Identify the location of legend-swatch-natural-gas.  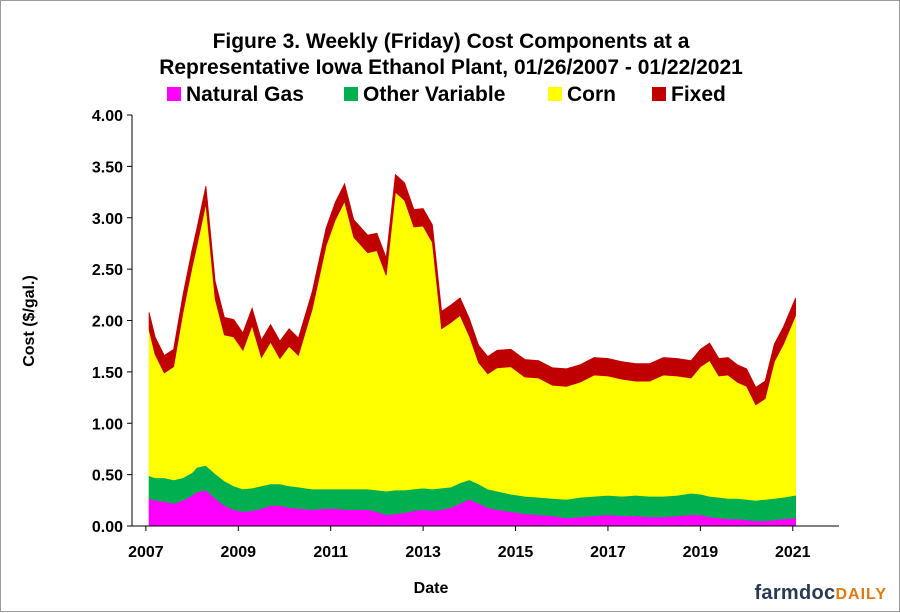
(174, 94).